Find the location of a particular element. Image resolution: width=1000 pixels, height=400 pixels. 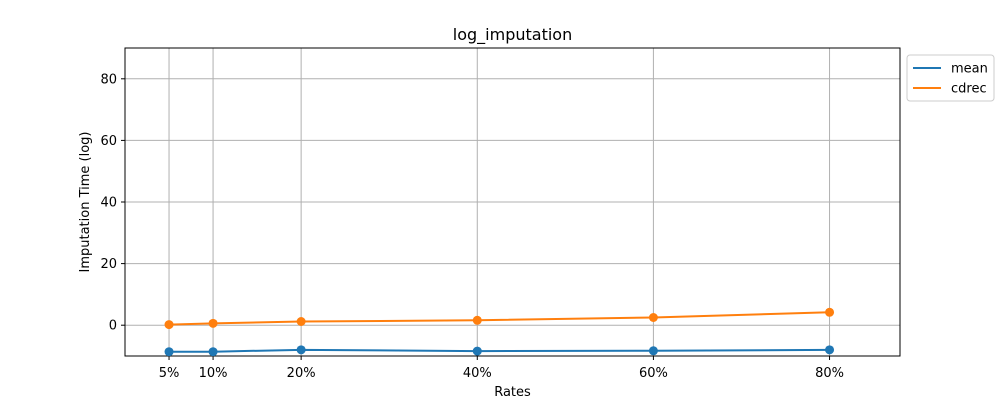

chart-title: log_imputation is located at coordinates (512, 35).